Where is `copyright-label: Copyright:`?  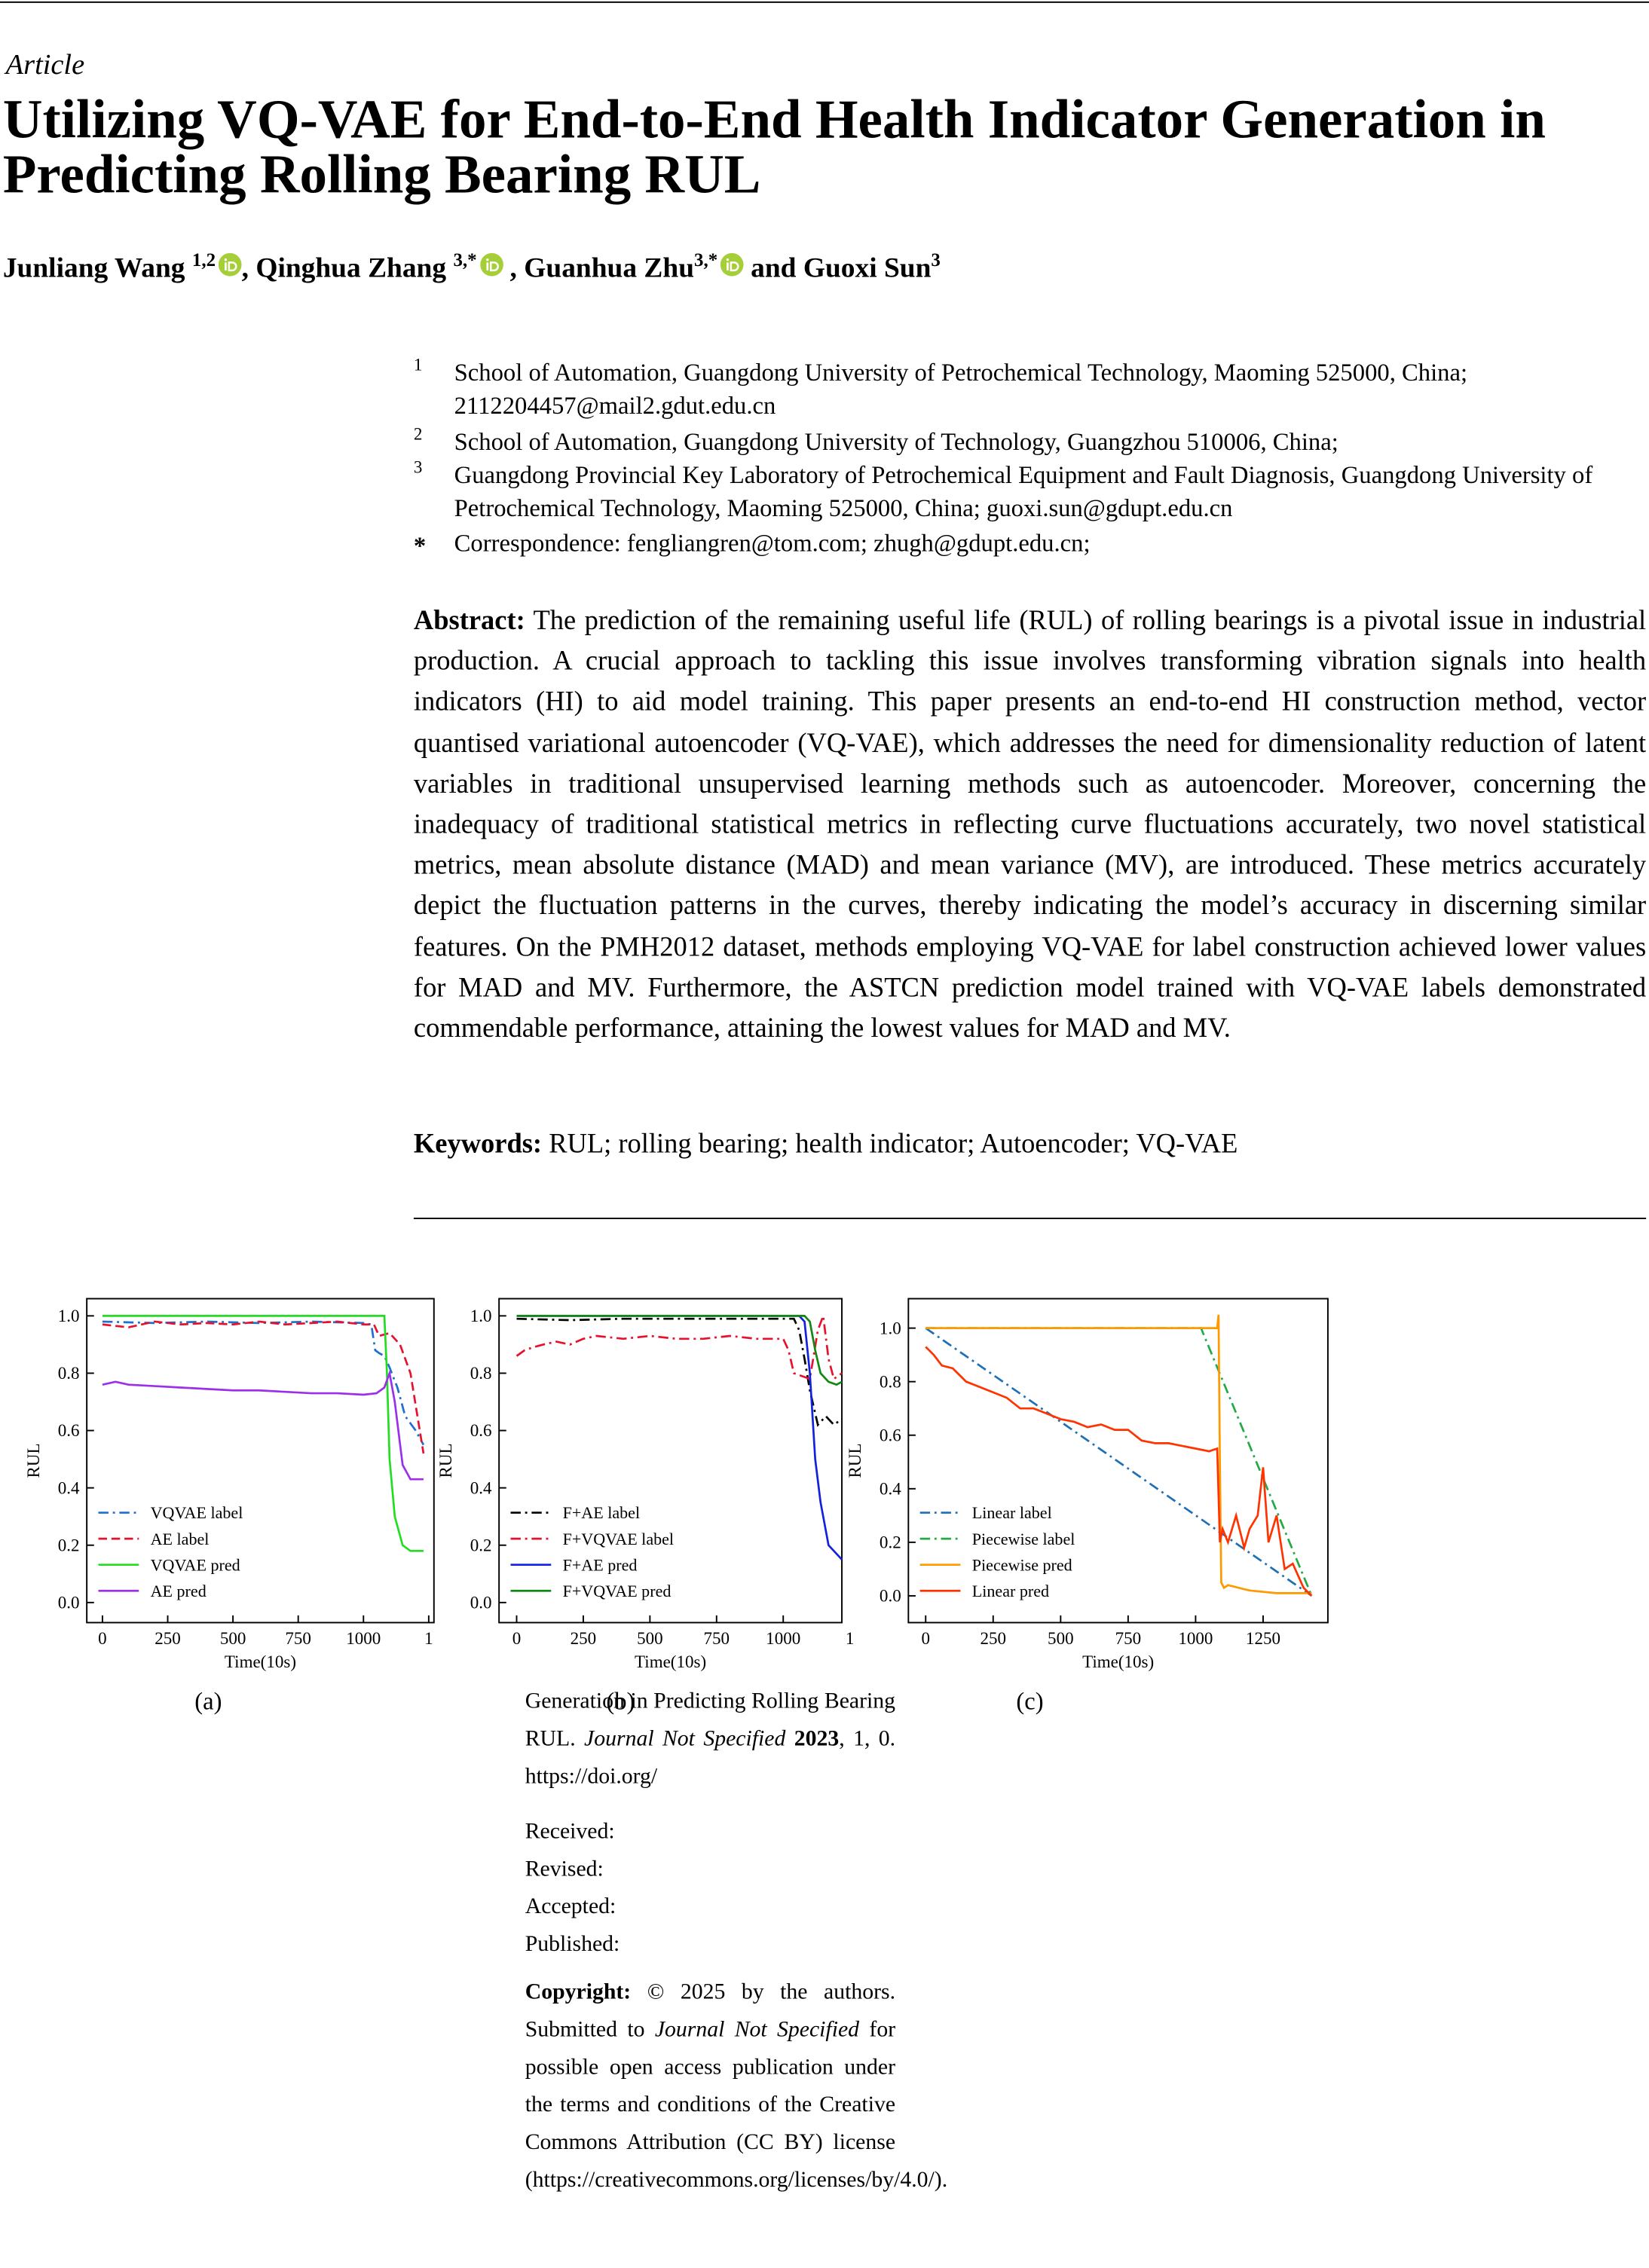
copyright-label: Copyright: is located at coordinates (578, 1992).